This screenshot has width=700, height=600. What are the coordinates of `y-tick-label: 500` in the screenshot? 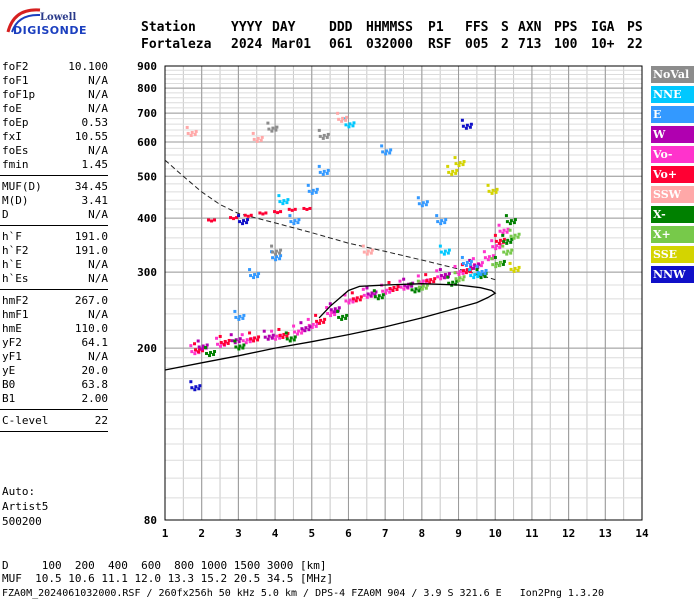 It's located at (147, 176).